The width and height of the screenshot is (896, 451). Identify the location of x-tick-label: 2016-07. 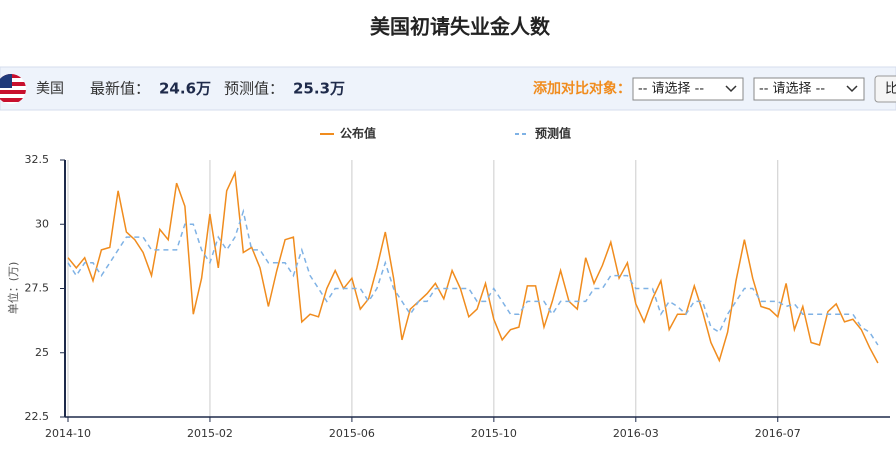
(778, 433).